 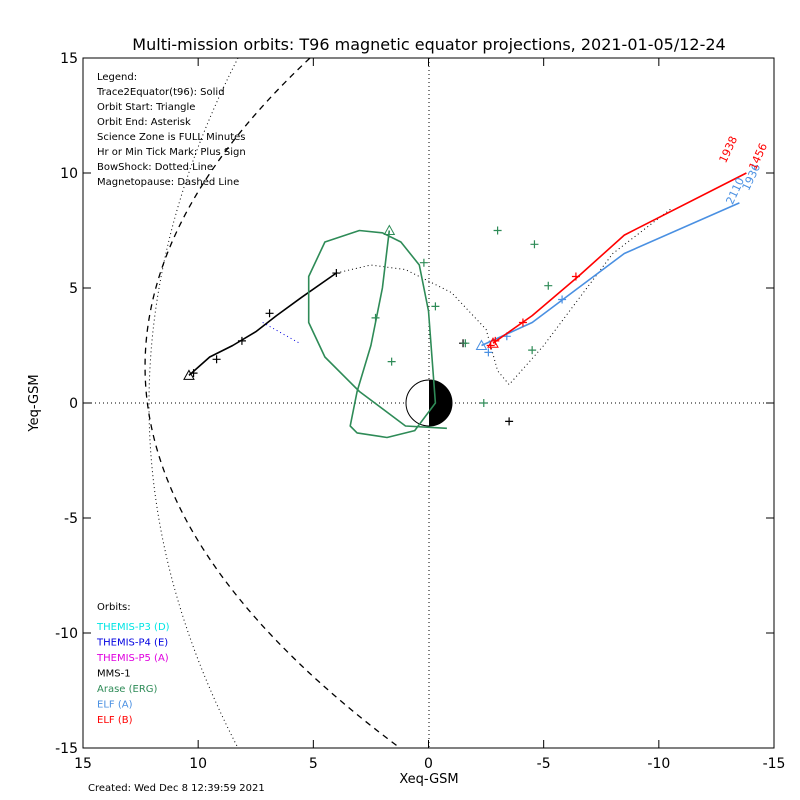 What do you see at coordinates (155, 167) in the screenshot?
I see `legend-line: BowShock: Dotted Line` at bounding box center [155, 167].